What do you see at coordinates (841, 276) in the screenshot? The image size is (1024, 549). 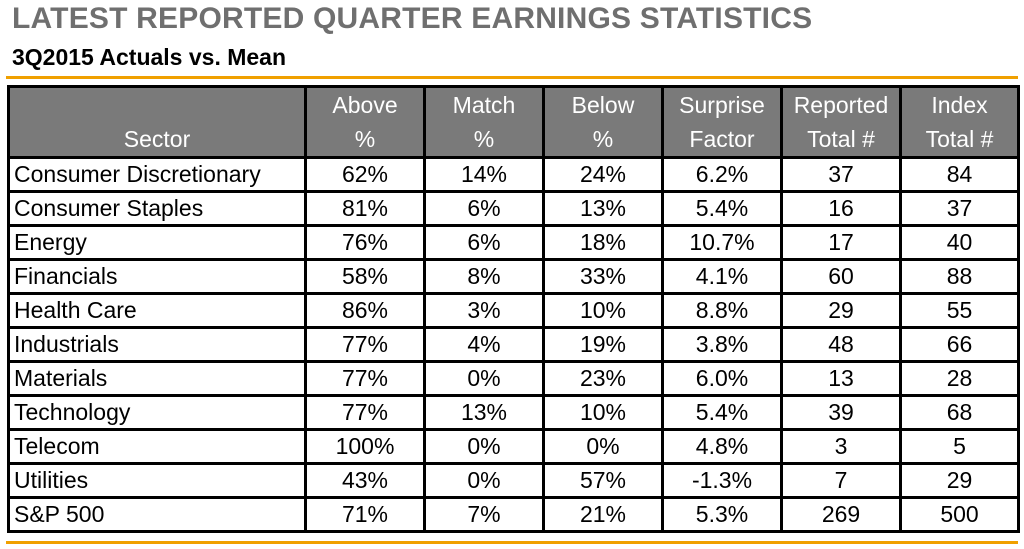 I see `cell-reported-total: 60` at bounding box center [841, 276].